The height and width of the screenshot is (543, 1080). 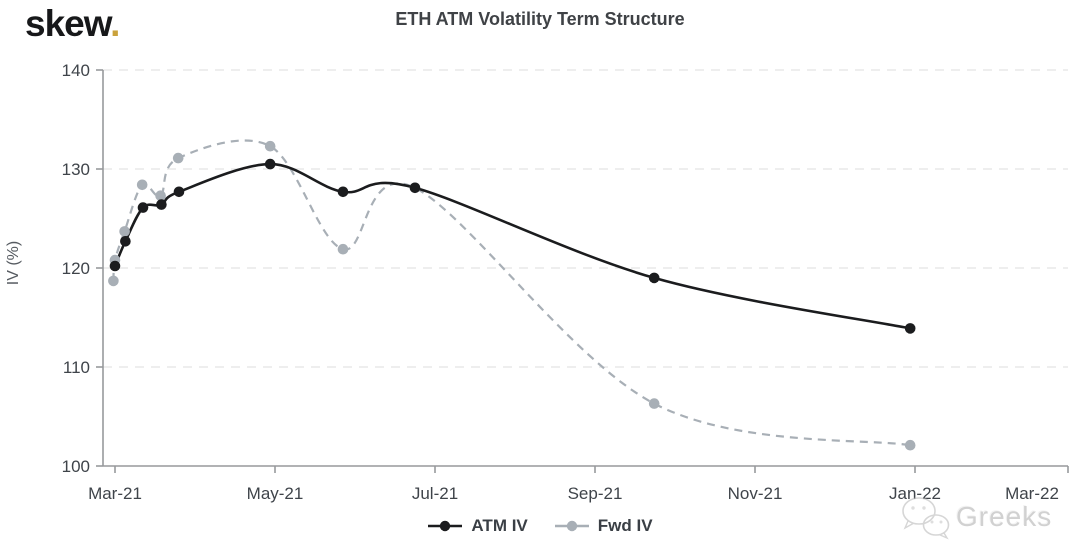 What do you see at coordinates (68, 23) in the screenshot?
I see `skew-logo-text: skew` at bounding box center [68, 23].